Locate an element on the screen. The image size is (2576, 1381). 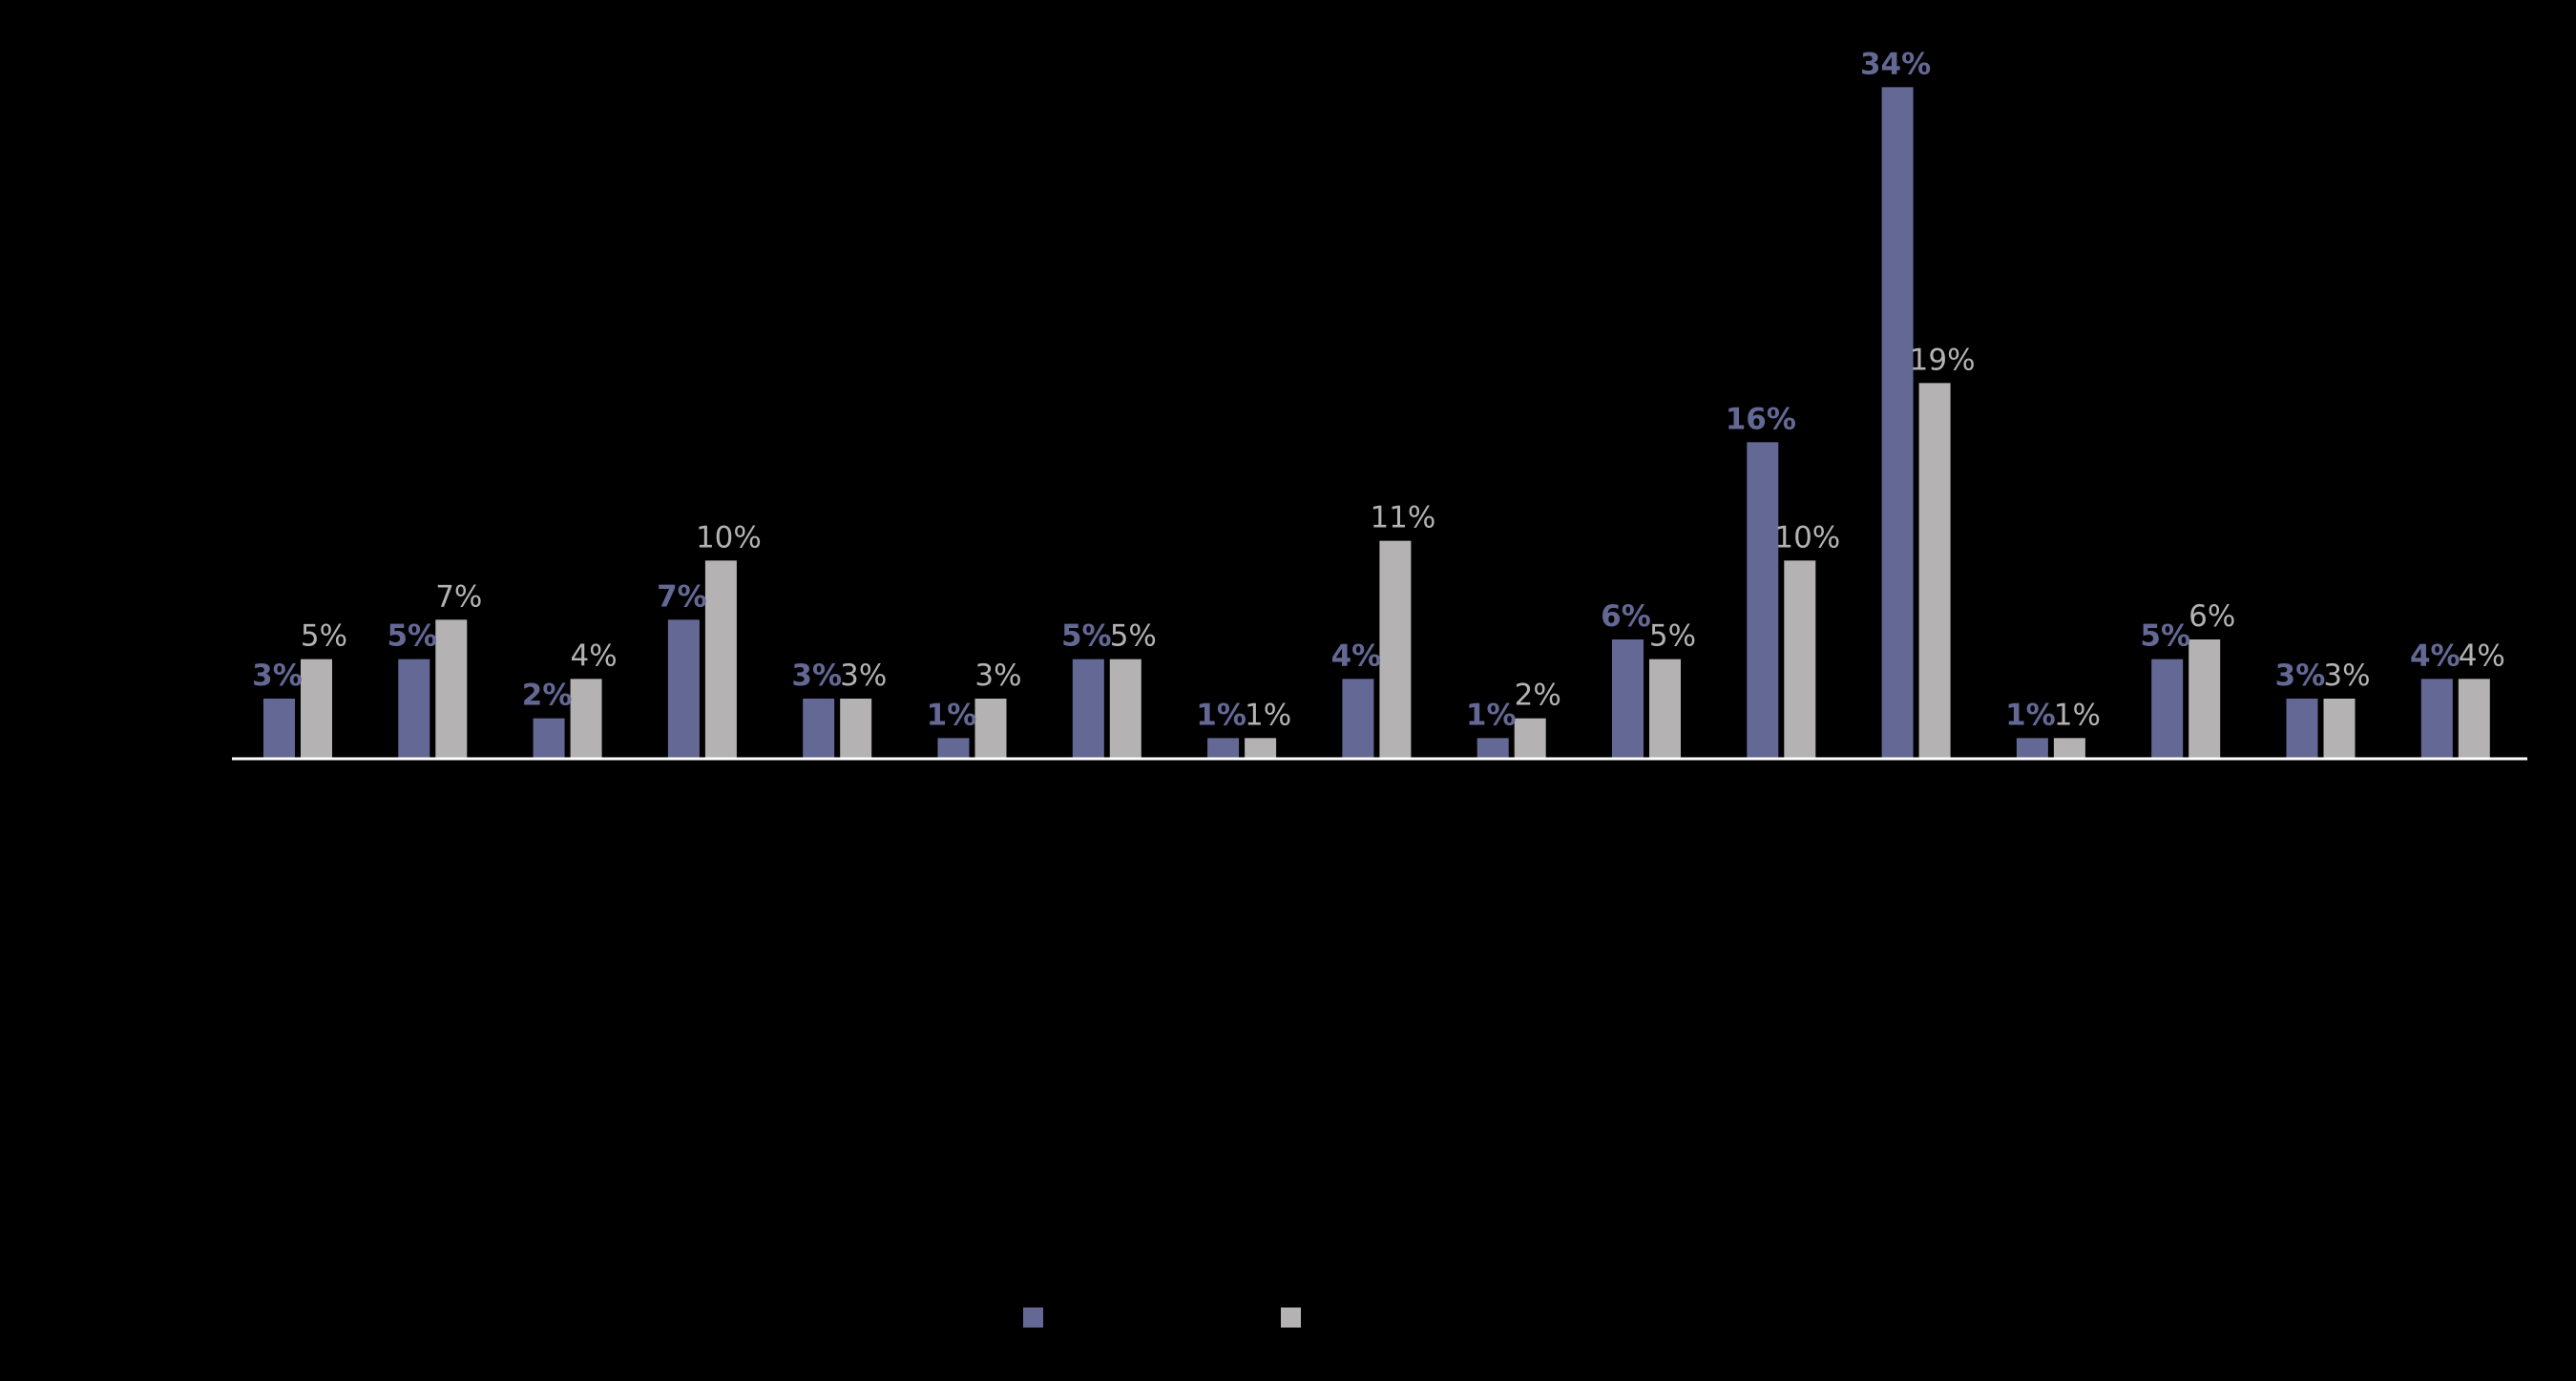
data-label-series-b: 7% is located at coordinates (458, 596).